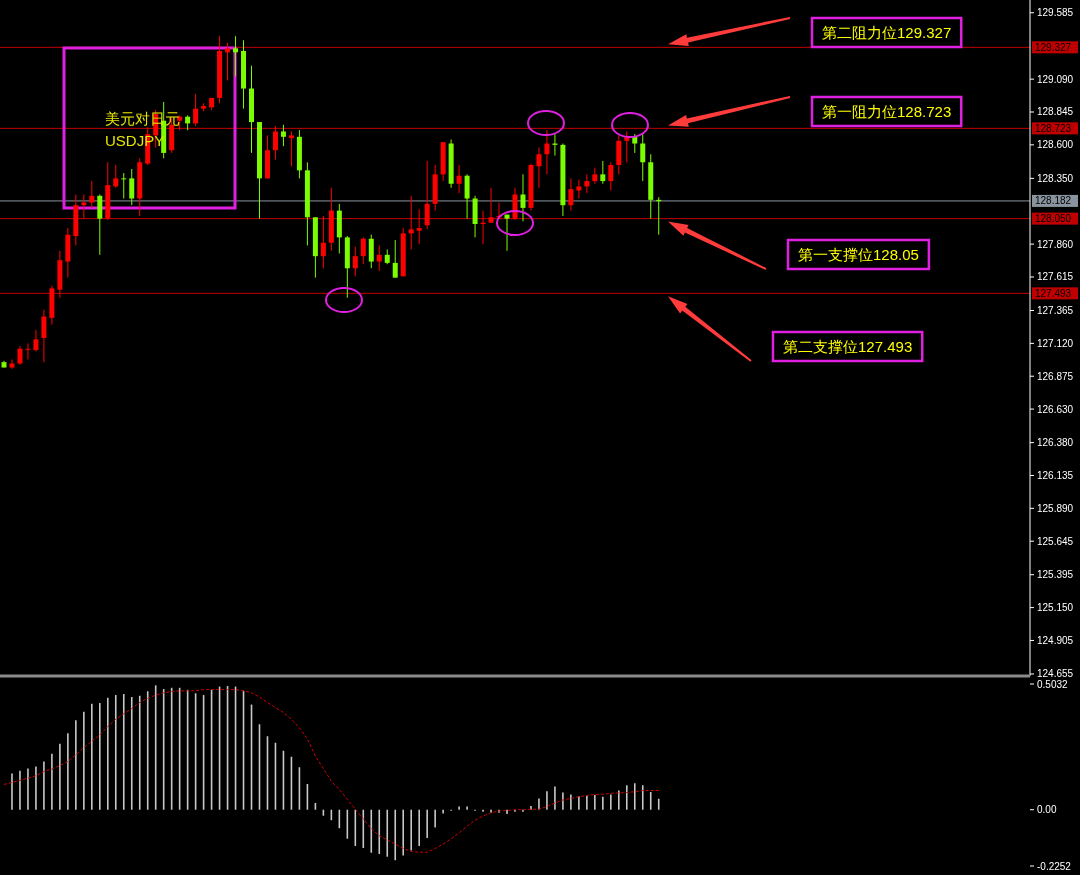 This screenshot has width=1080, height=875. What do you see at coordinates (1055, 575) in the screenshot?
I see `y-tick-label: 125.395` at bounding box center [1055, 575].